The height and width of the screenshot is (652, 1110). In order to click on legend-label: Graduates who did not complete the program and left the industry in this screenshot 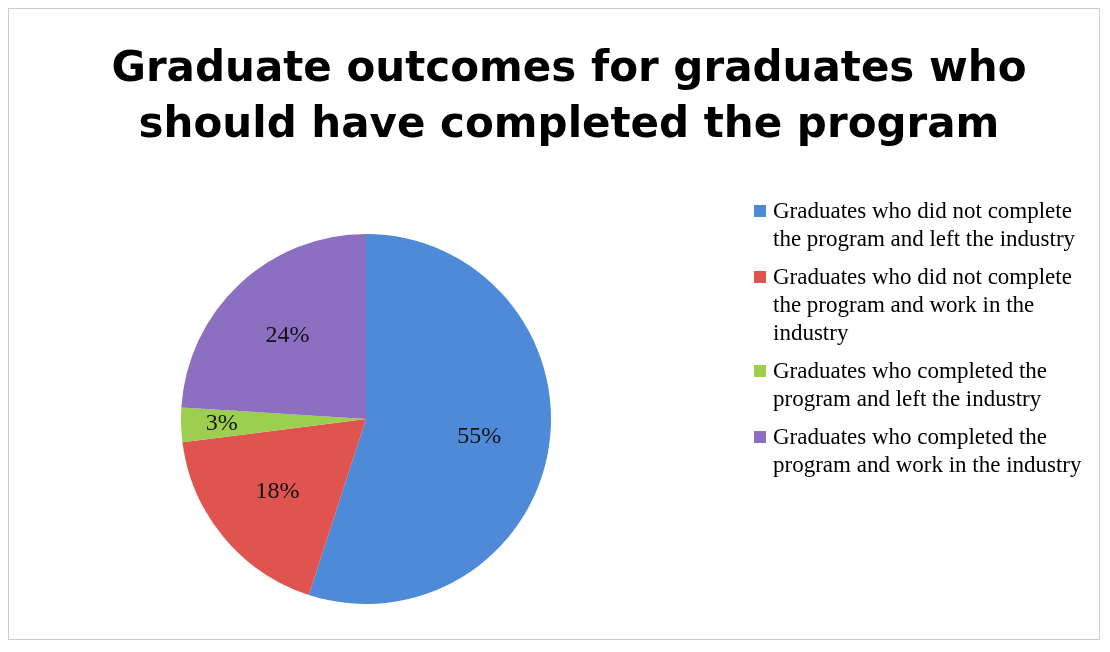, I will do `click(925, 225)`.